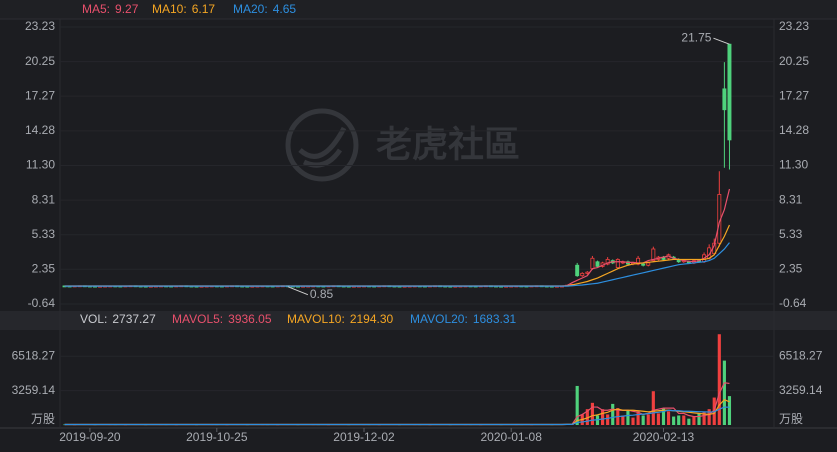 This screenshot has width=837, height=452. I want to click on x-tick-label: 2020-02-13, so click(664, 437).